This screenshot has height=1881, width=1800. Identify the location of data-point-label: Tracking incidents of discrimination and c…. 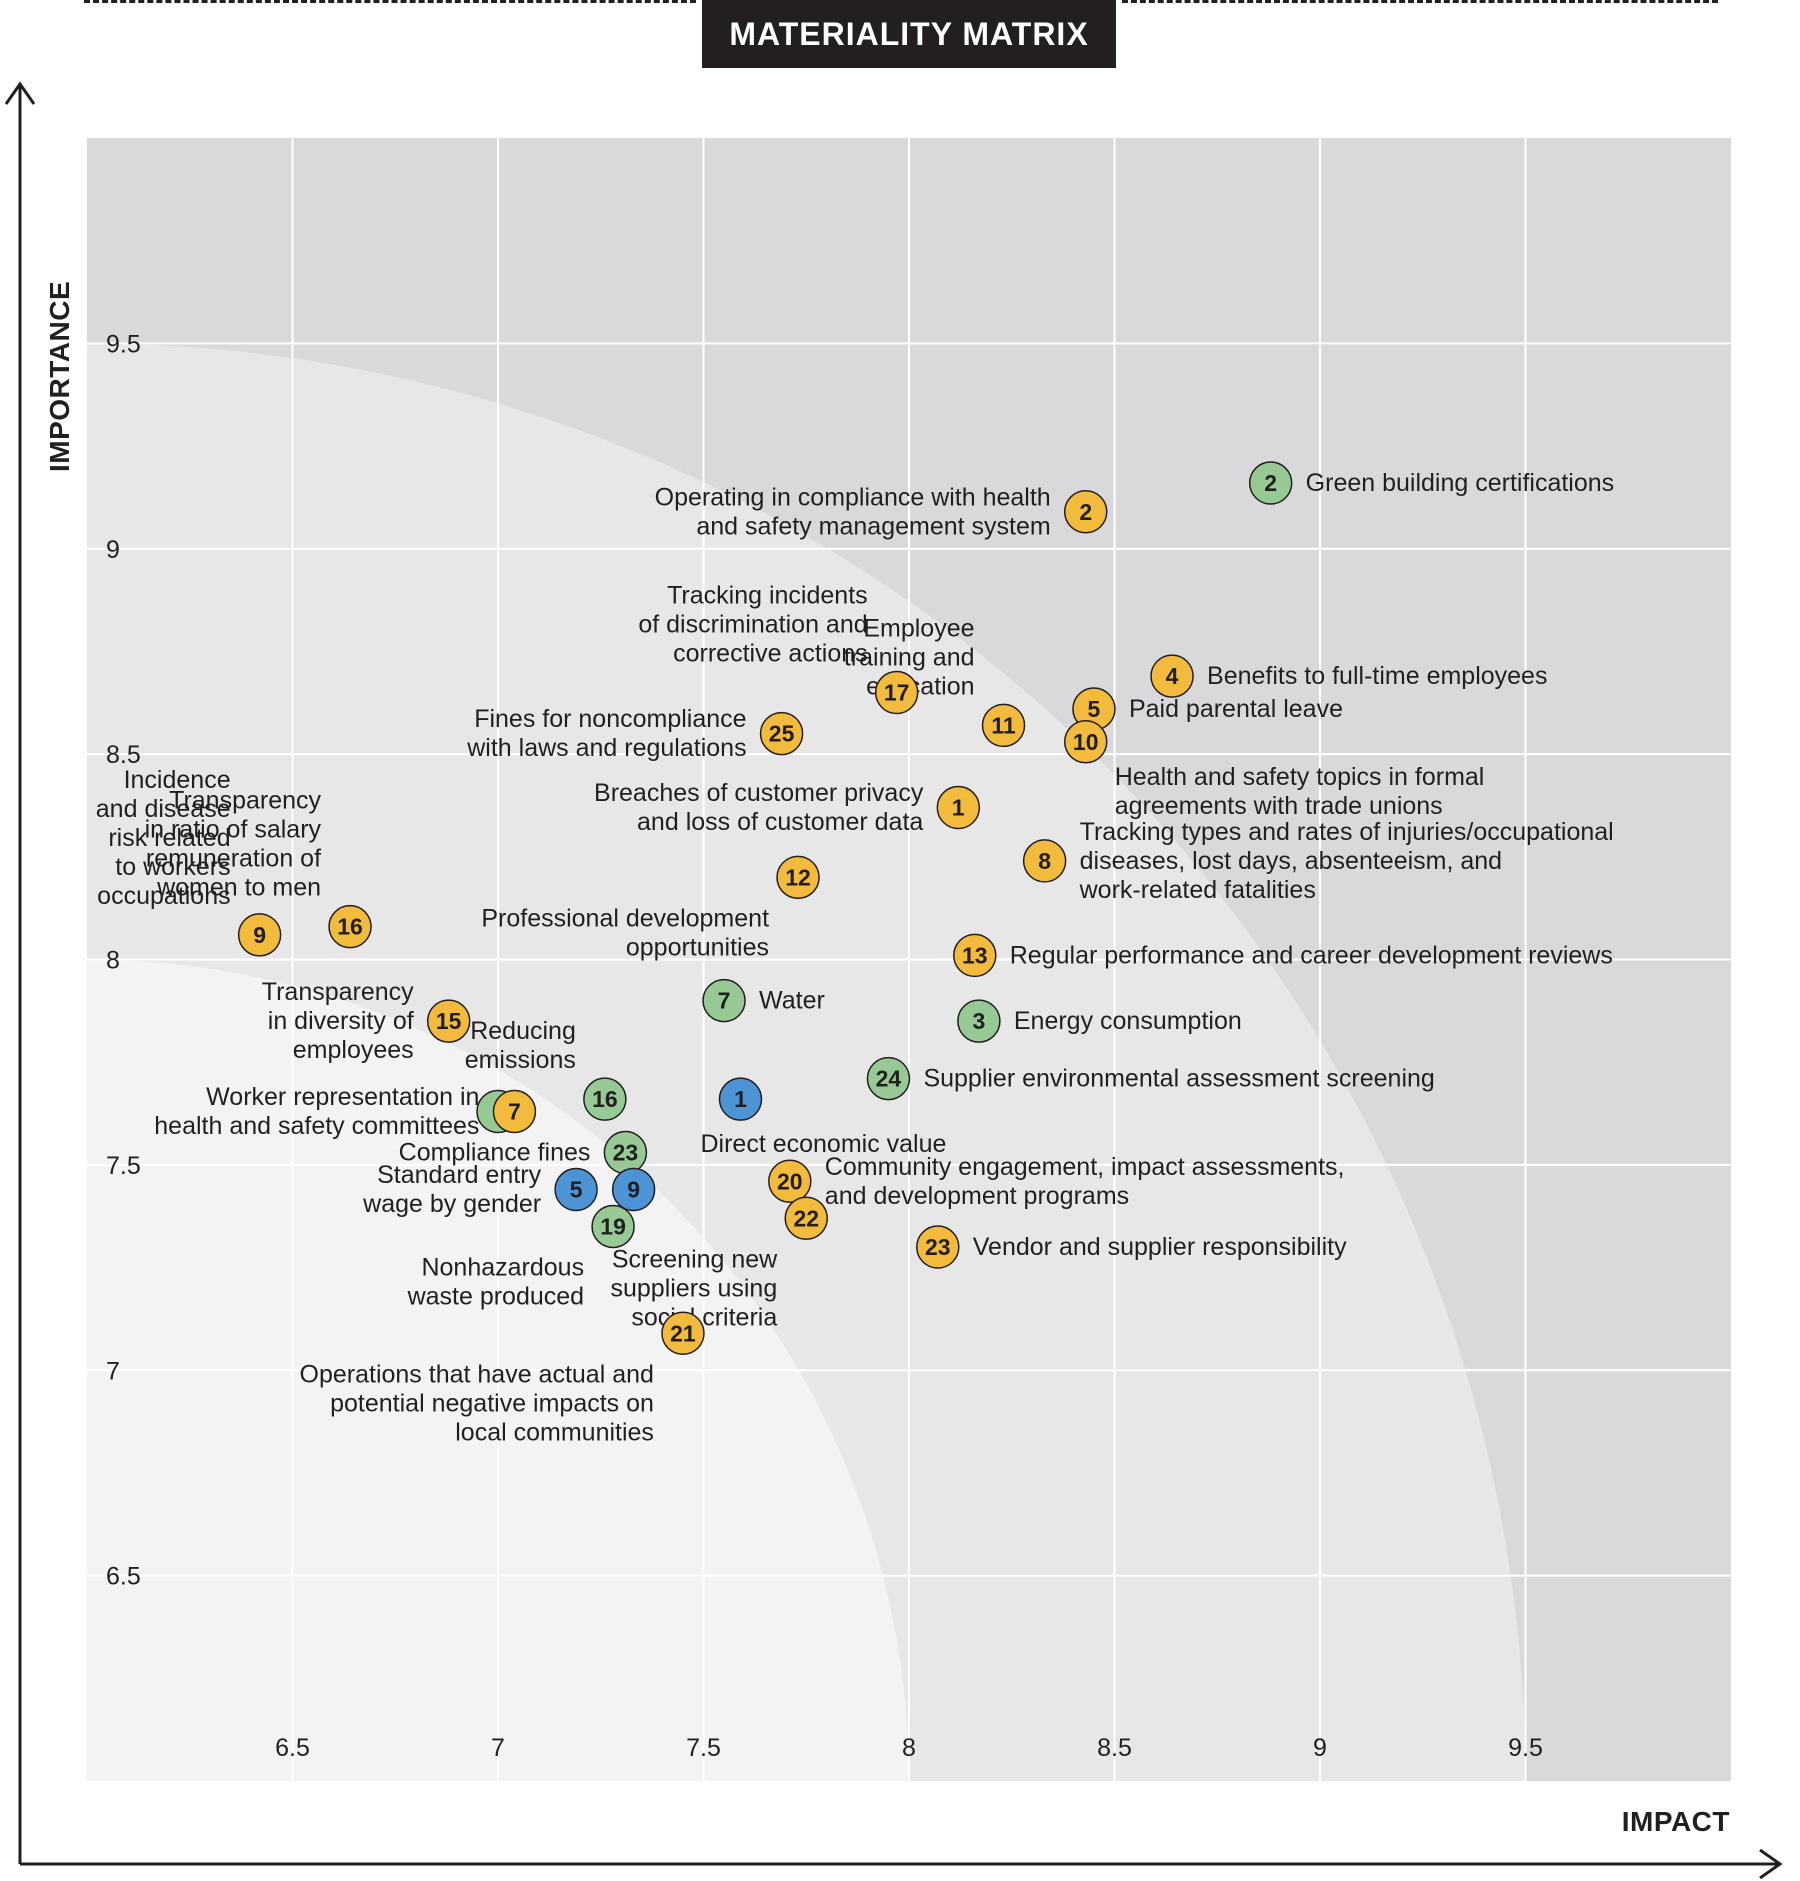
(752, 625).